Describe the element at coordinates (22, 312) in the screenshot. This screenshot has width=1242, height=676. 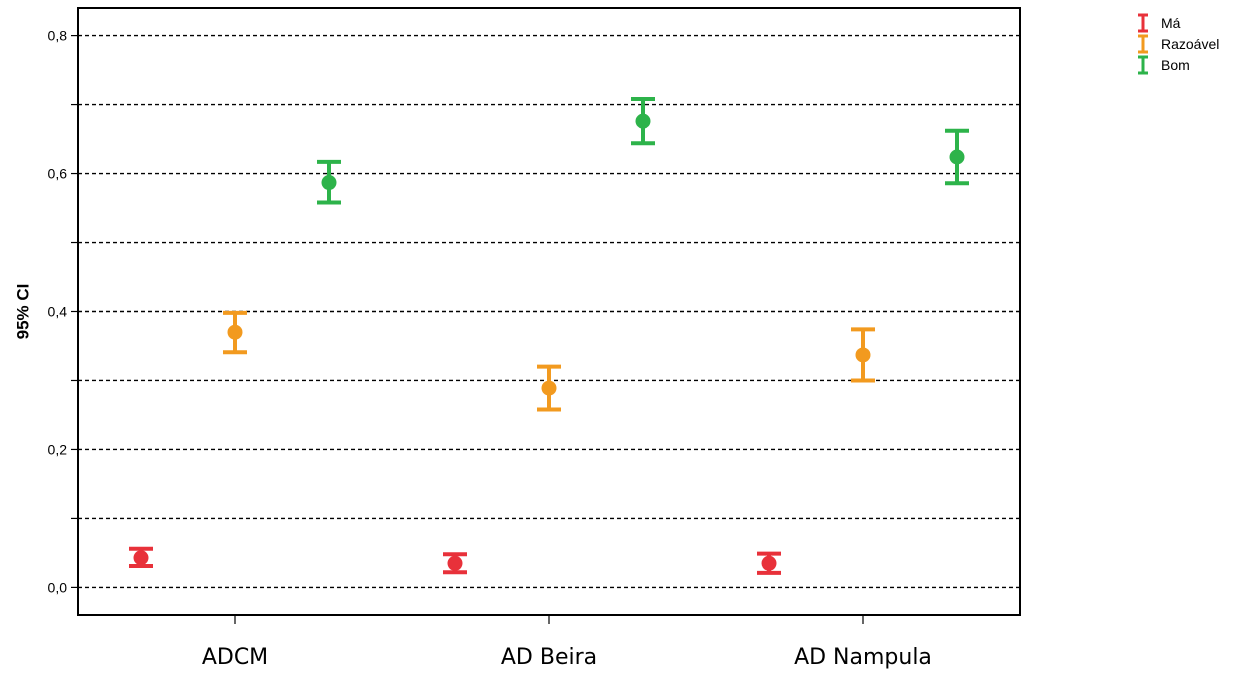
I see `y-axis-label: 95% CI` at that location.